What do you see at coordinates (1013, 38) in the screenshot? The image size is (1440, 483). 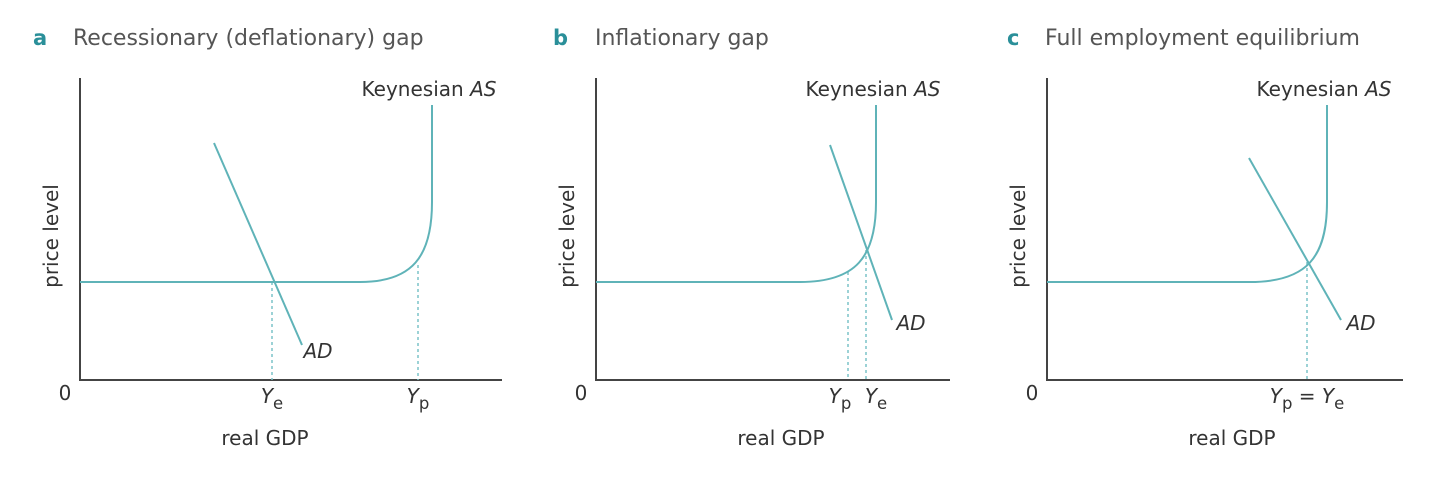 I see `panel-letter: c` at bounding box center [1013, 38].